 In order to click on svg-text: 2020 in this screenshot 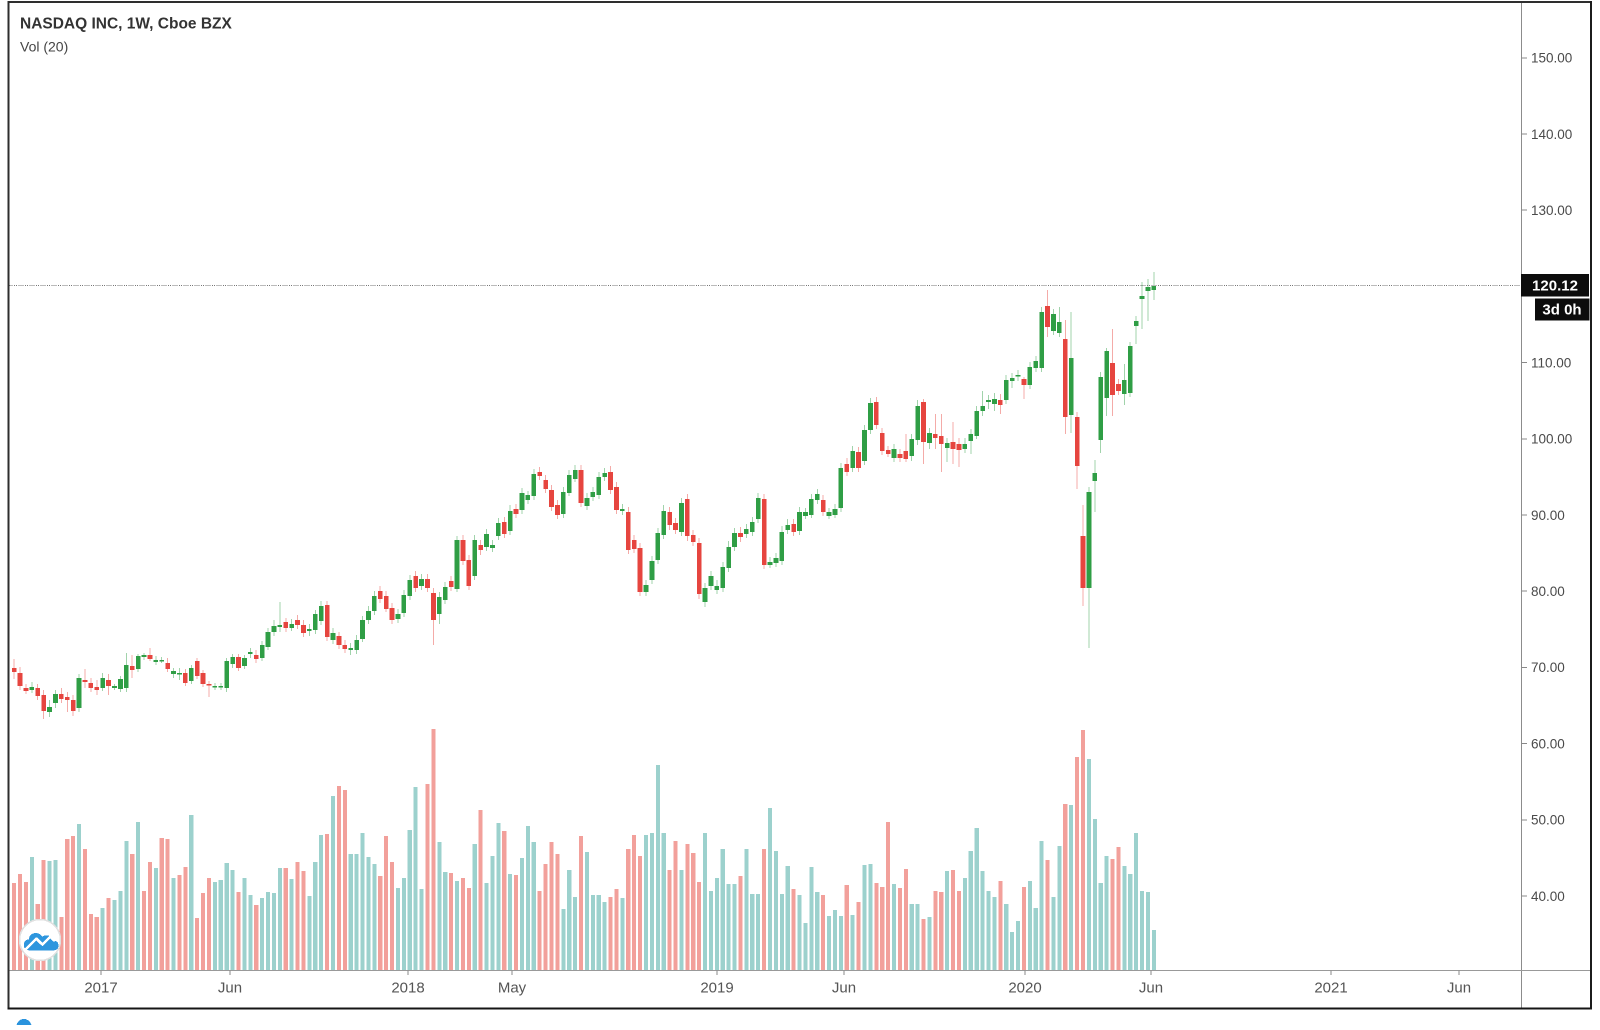, I will do `click(1024, 988)`.